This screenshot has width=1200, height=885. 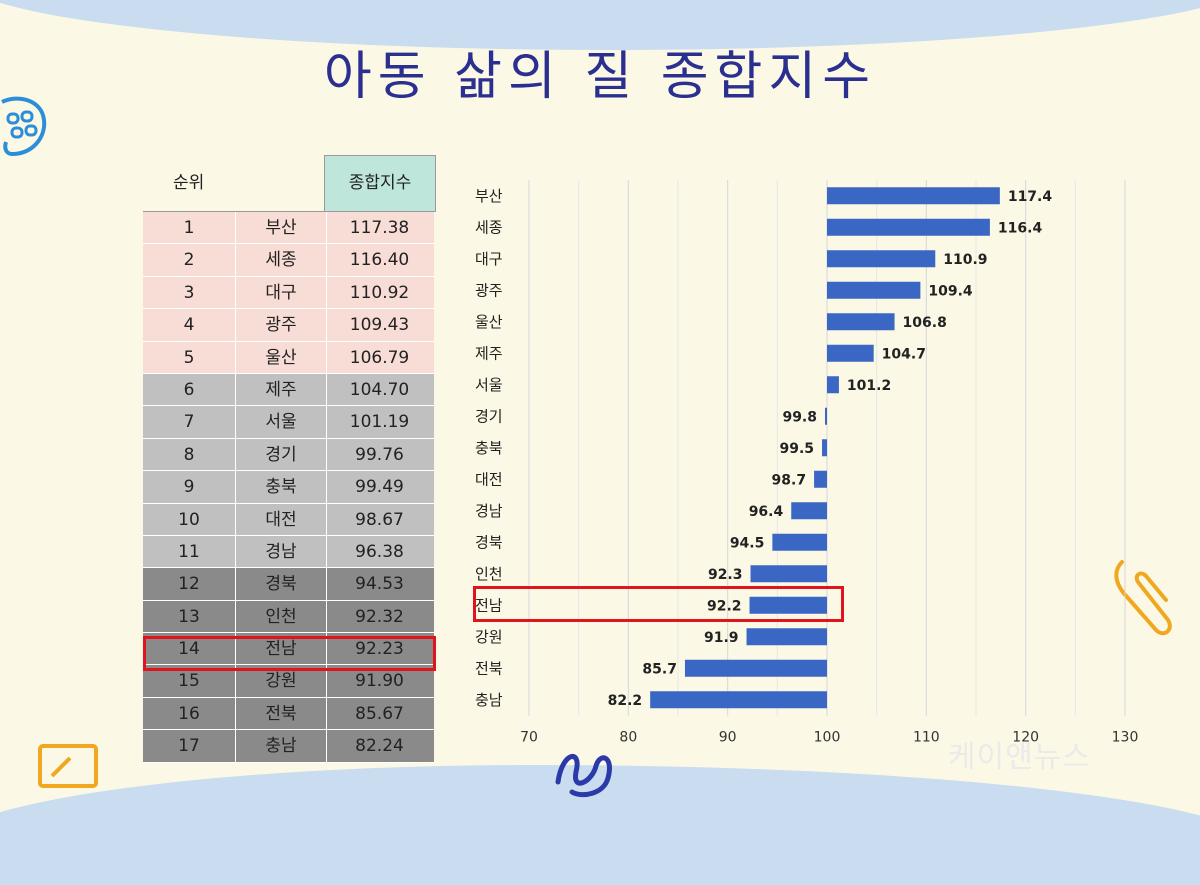 What do you see at coordinates (583, 775) in the screenshot?
I see `scribble-icon` at bounding box center [583, 775].